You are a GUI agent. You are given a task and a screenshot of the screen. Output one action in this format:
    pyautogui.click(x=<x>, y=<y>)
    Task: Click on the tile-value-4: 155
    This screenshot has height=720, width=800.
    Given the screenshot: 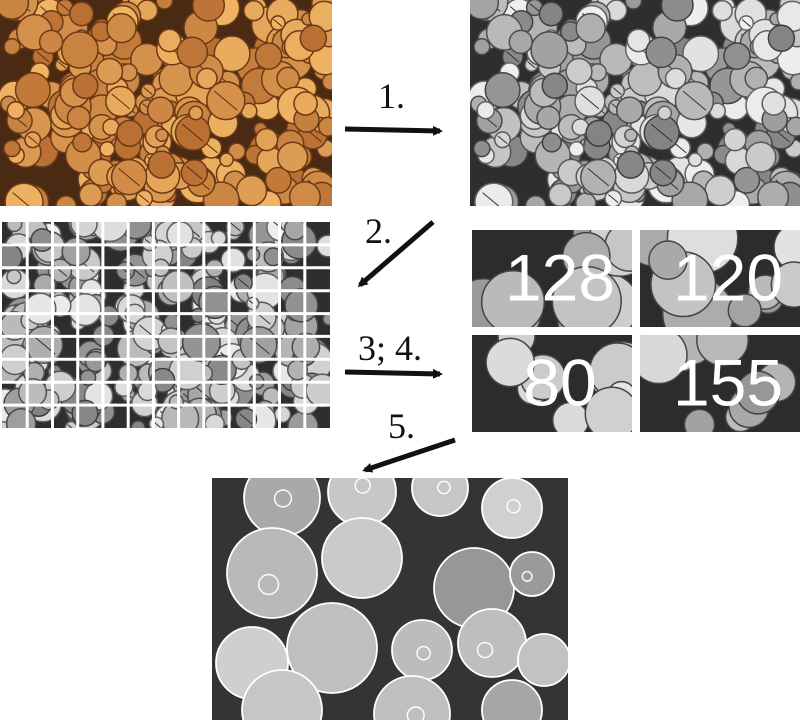 What is the action you would take?
    pyautogui.click(x=728, y=383)
    